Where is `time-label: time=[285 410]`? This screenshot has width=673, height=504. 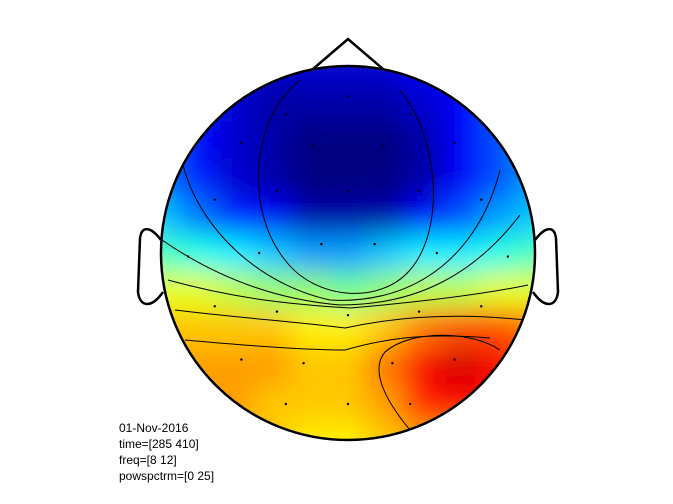 time-label: time=[285 410] is located at coordinates (159, 444).